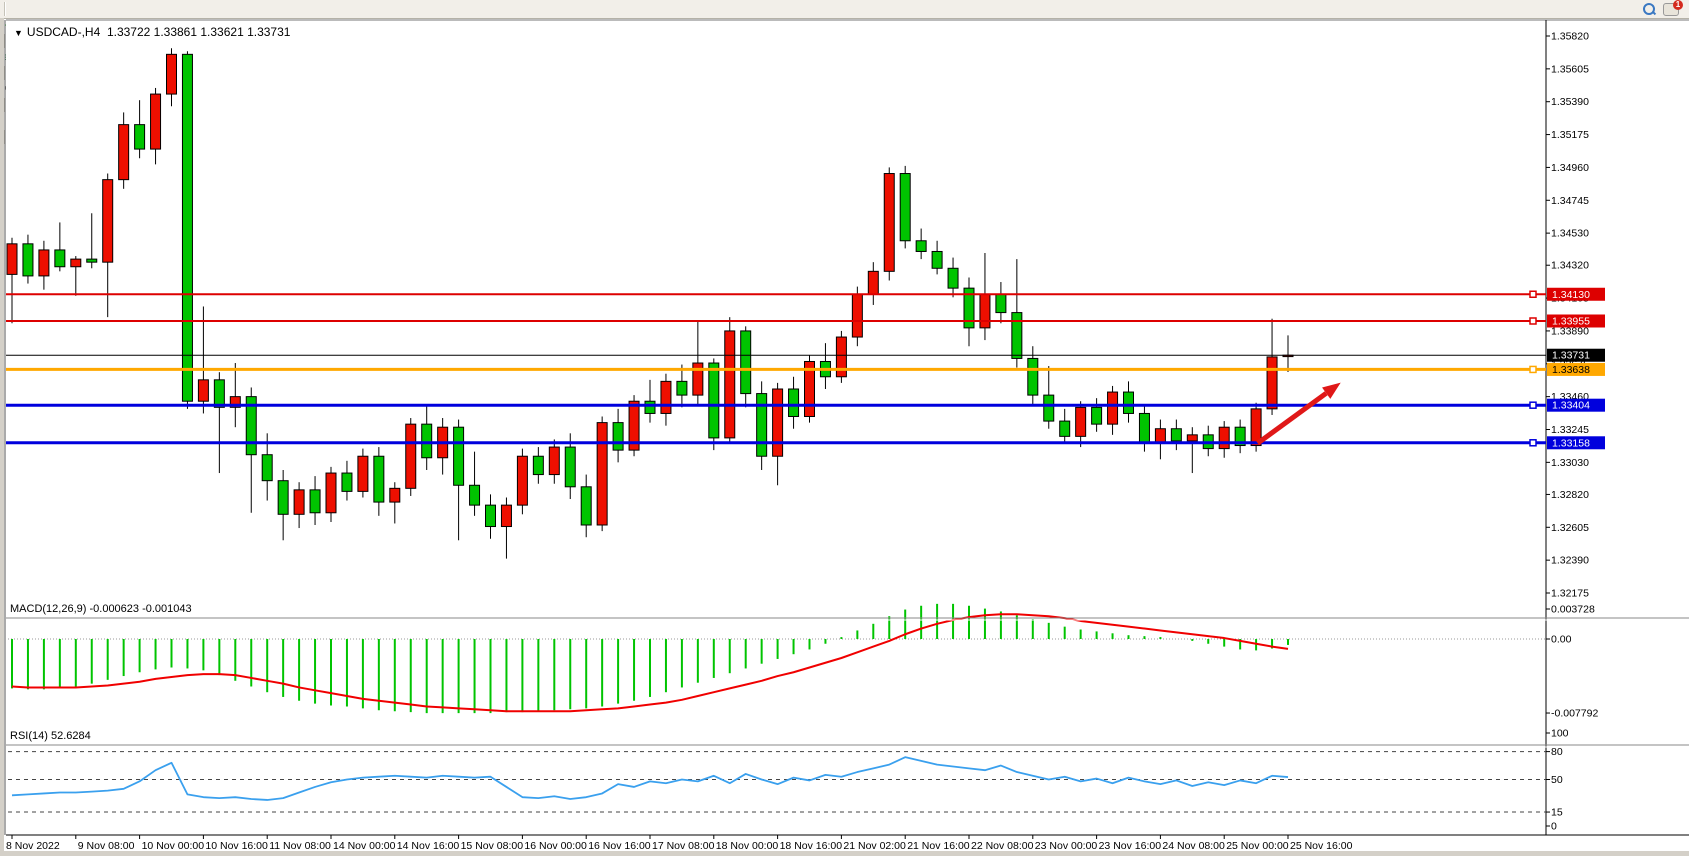 The height and width of the screenshot is (856, 1689). Describe the element at coordinates (1298, 414) in the screenshot. I see `trend-arrow-annotation` at that location.